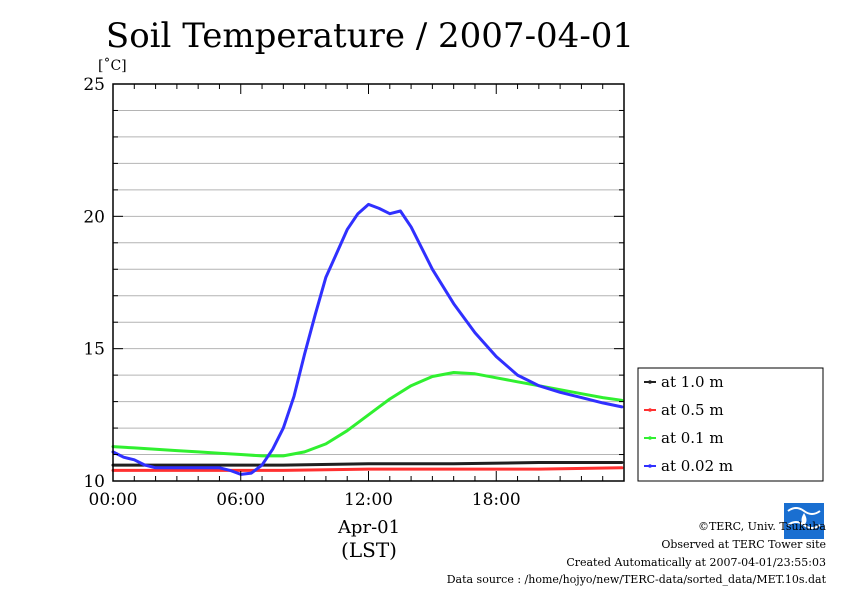 This screenshot has width=842, height=595. I want to click on x-tick-label: 18:00, so click(496, 500).